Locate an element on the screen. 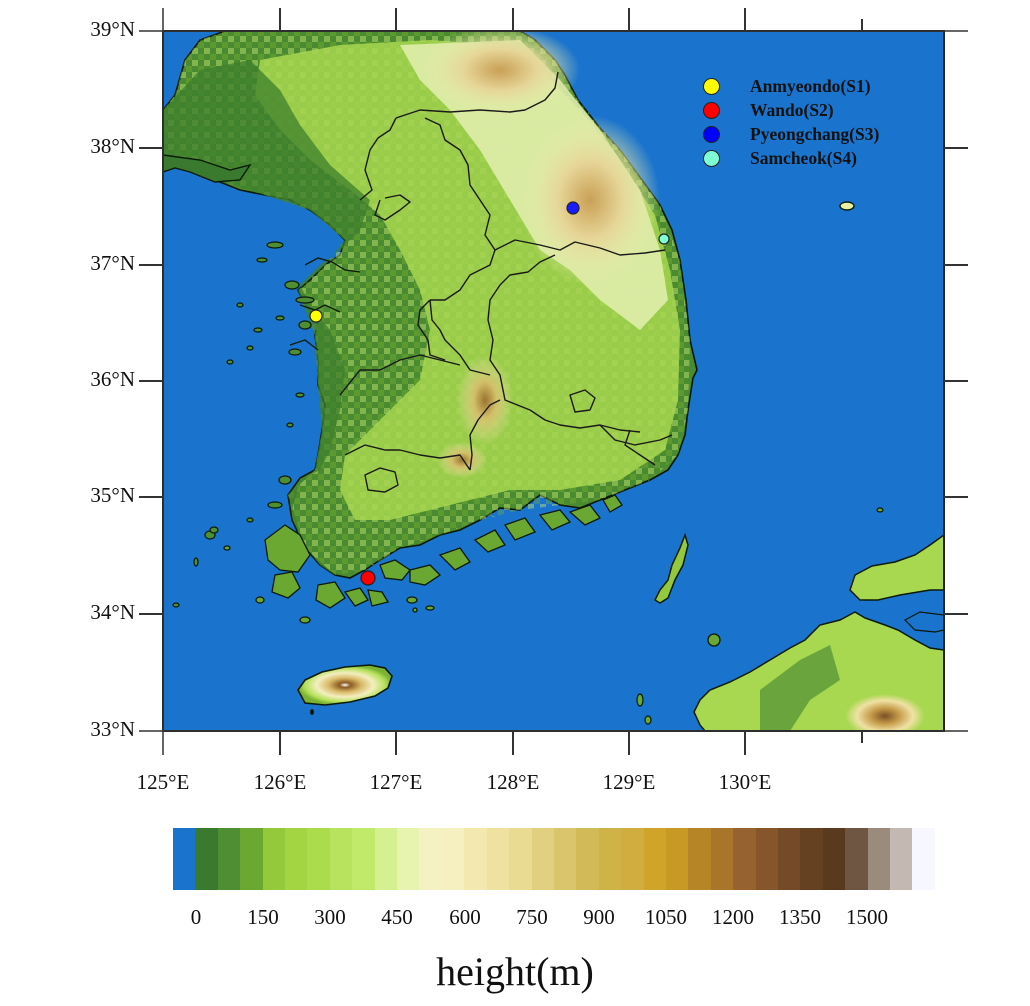 This screenshot has height=1006, width=1030. colorbar-tick-450: 450 is located at coordinates (397, 917).